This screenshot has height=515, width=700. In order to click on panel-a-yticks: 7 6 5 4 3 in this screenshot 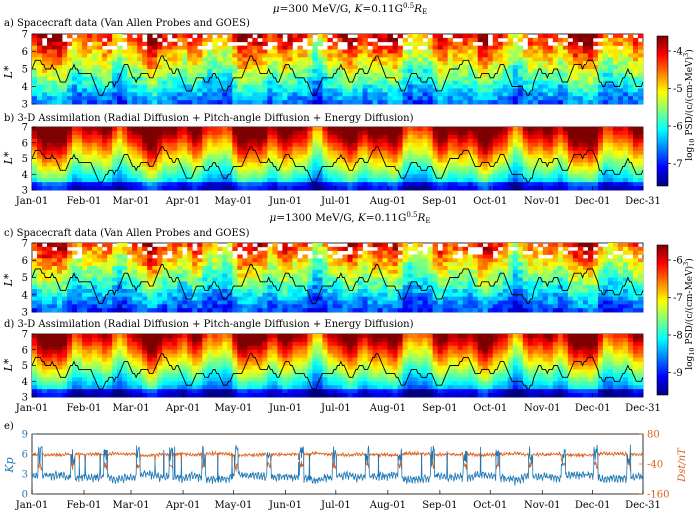, I will do `click(29, 70)`.